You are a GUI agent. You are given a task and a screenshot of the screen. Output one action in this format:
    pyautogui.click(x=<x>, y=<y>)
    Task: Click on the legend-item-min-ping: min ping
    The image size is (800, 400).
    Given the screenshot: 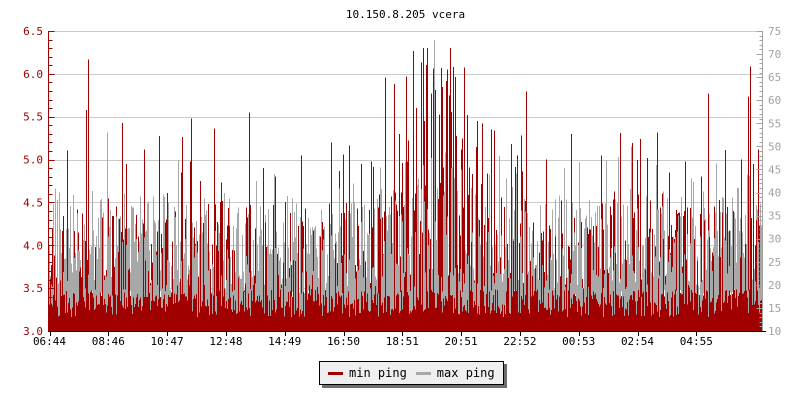 What is the action you would take?
    pyautogui.click(x=367, y=373)
    